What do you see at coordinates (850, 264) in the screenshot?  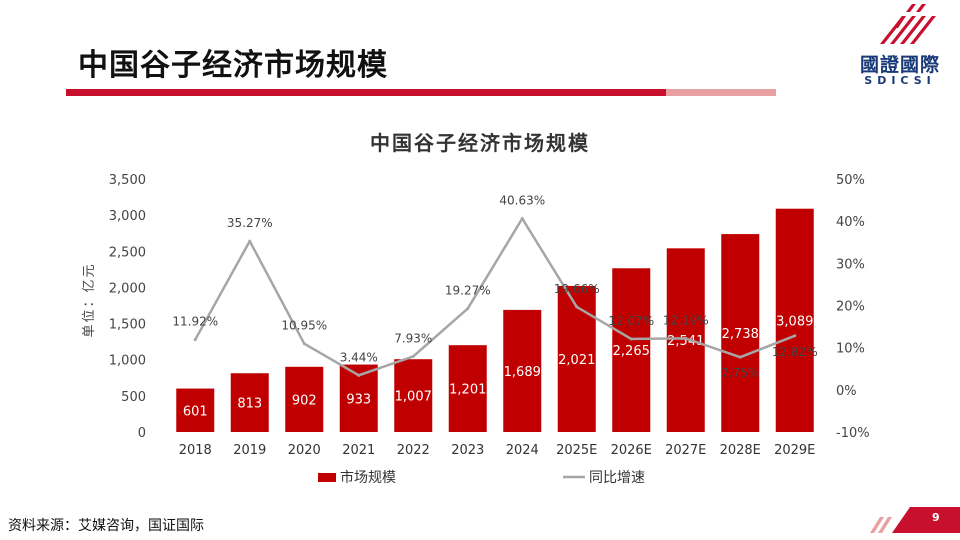 I see `y2-tick-label: 30%` at bounding box center [850, 264].